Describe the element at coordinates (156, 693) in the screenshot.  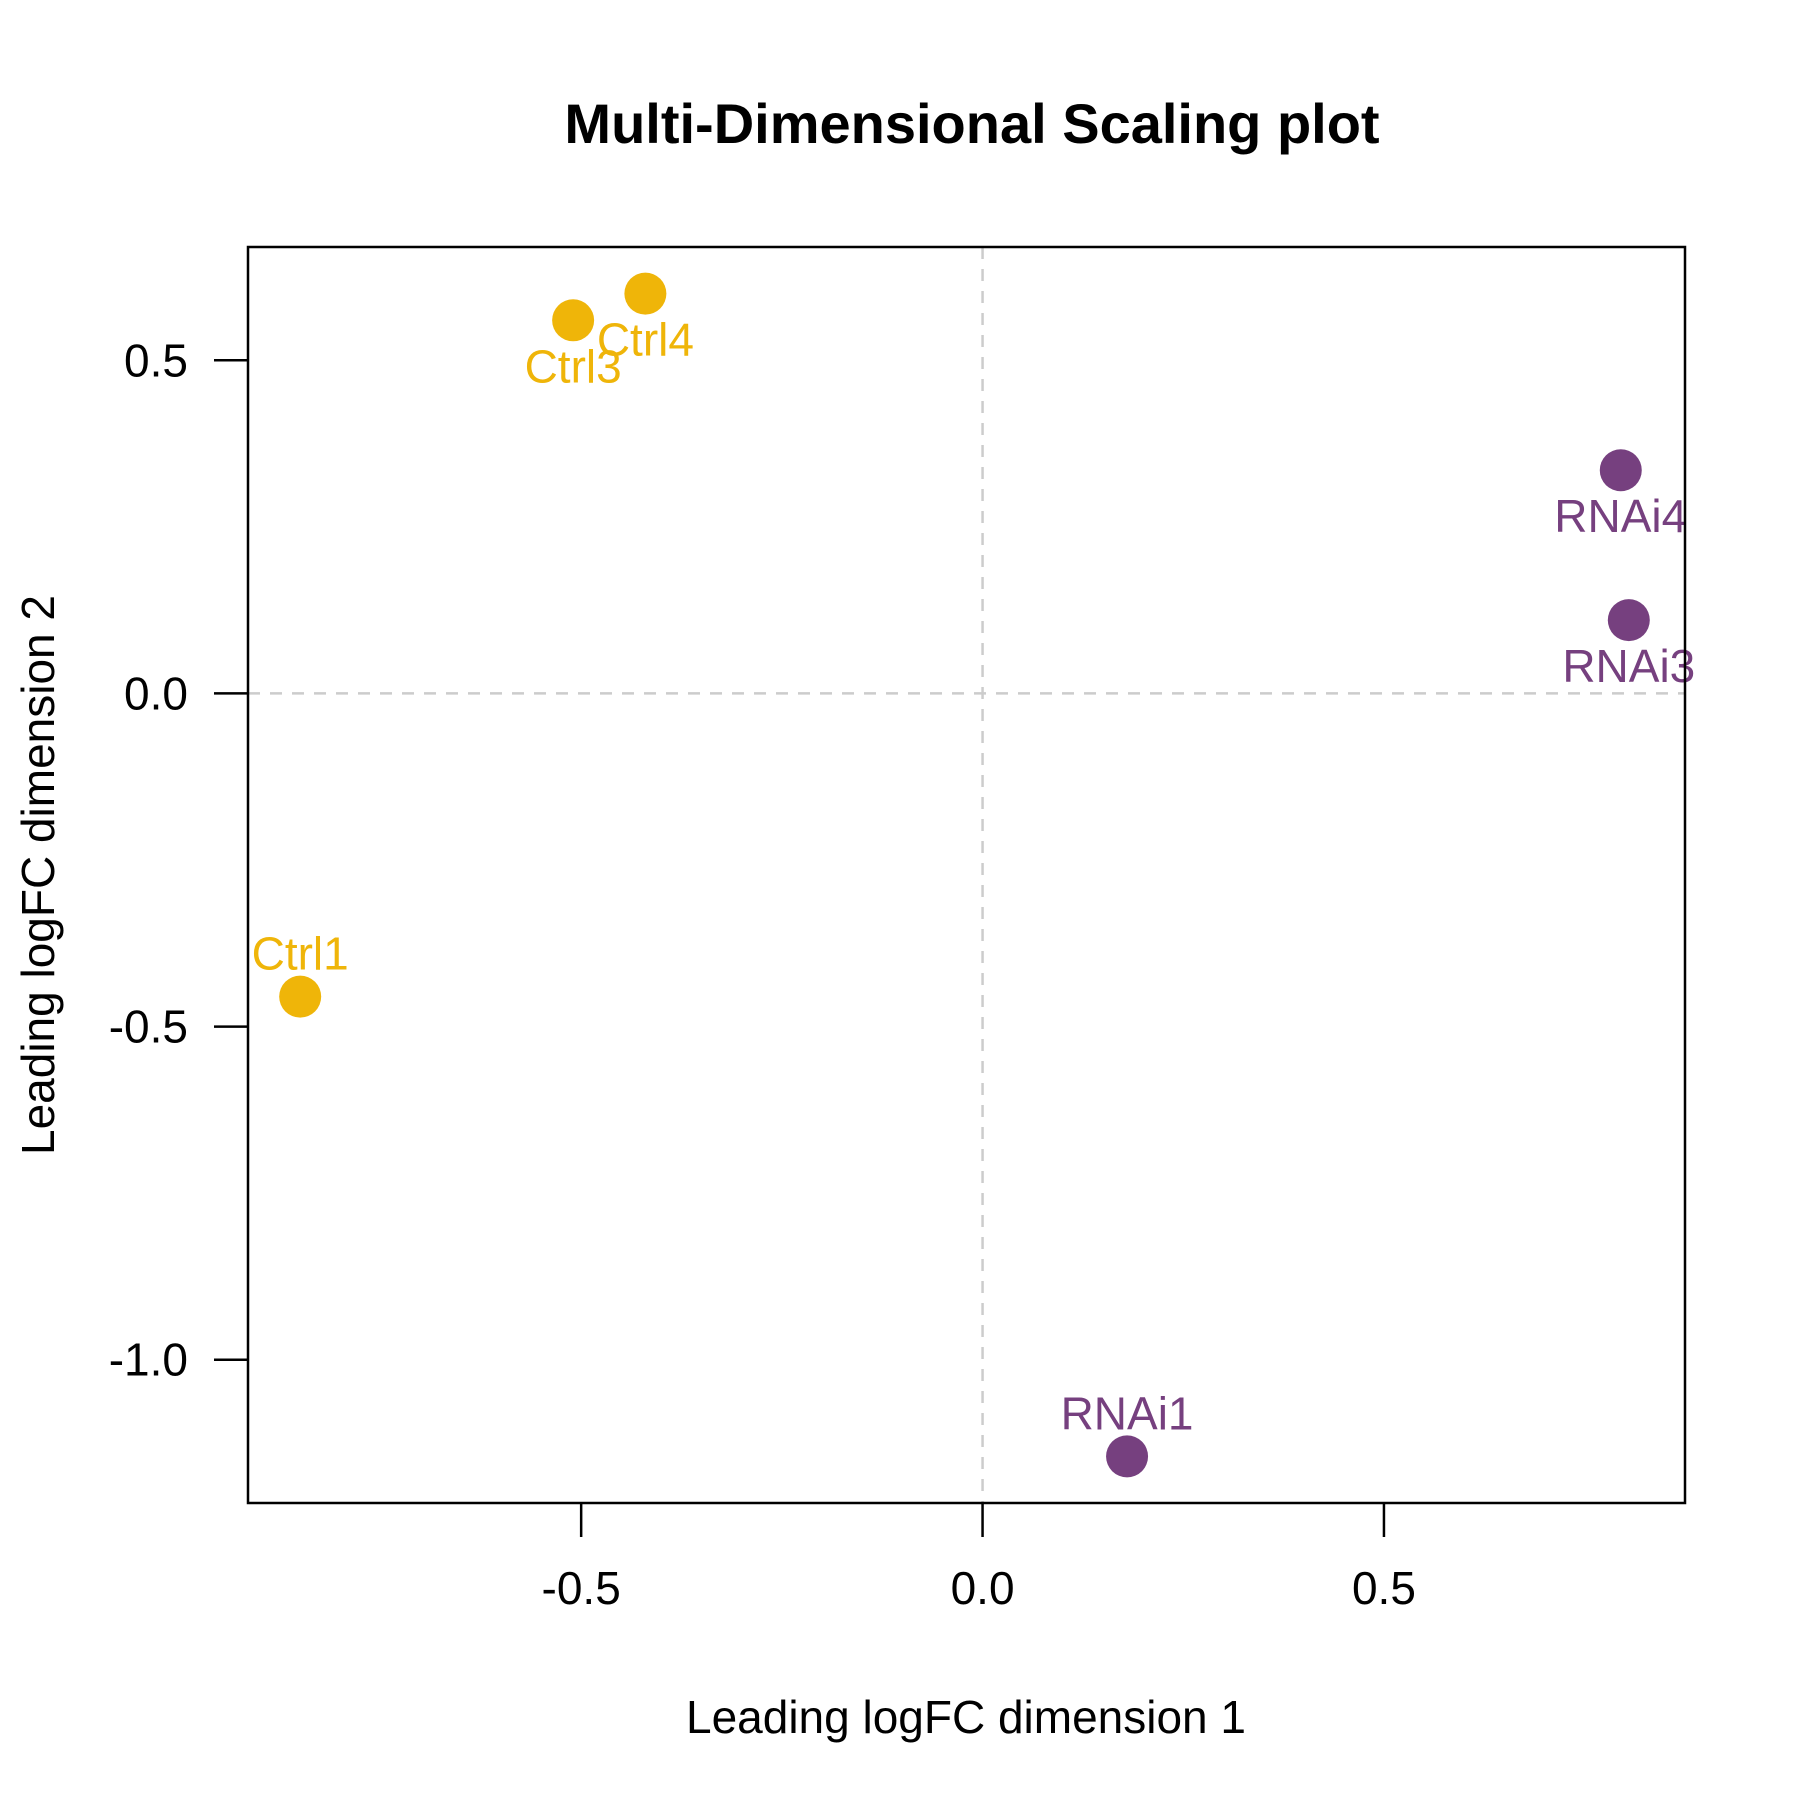
I see `y-tick-label: 0.0` at that location.